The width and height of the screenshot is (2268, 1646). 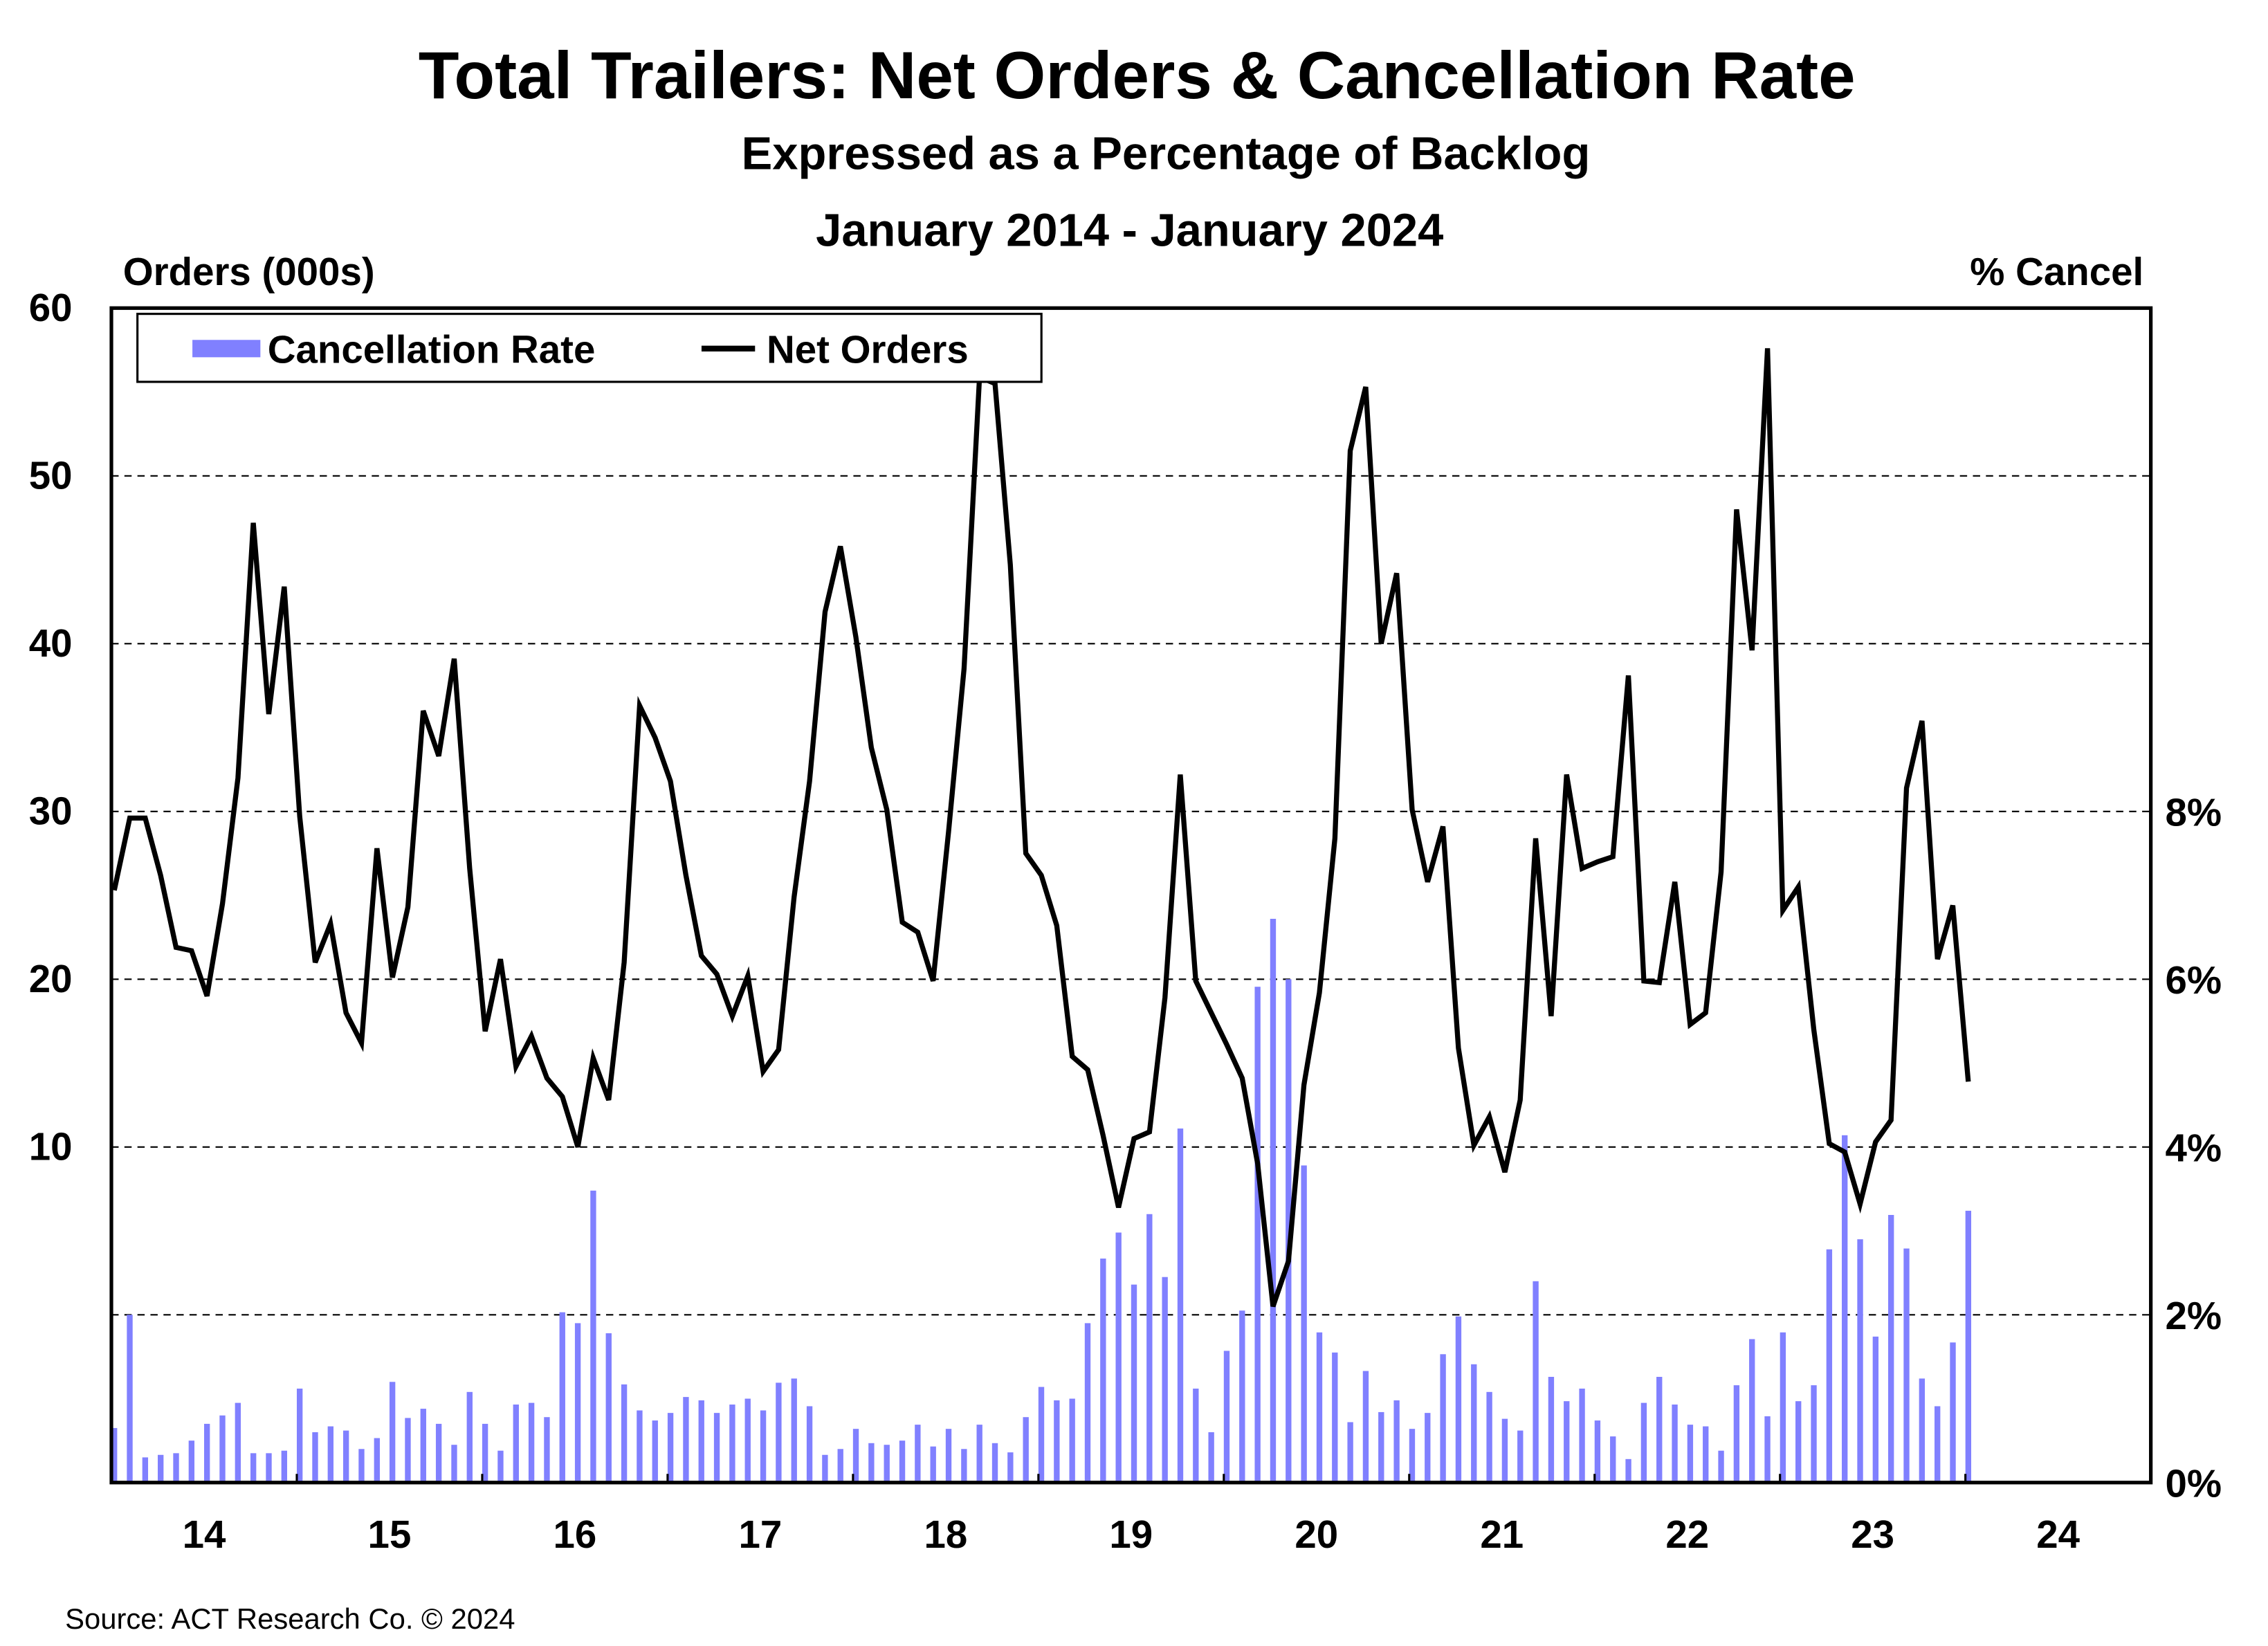 I want to click on x-tick-label: 24, so click(x=2058, y=1534).